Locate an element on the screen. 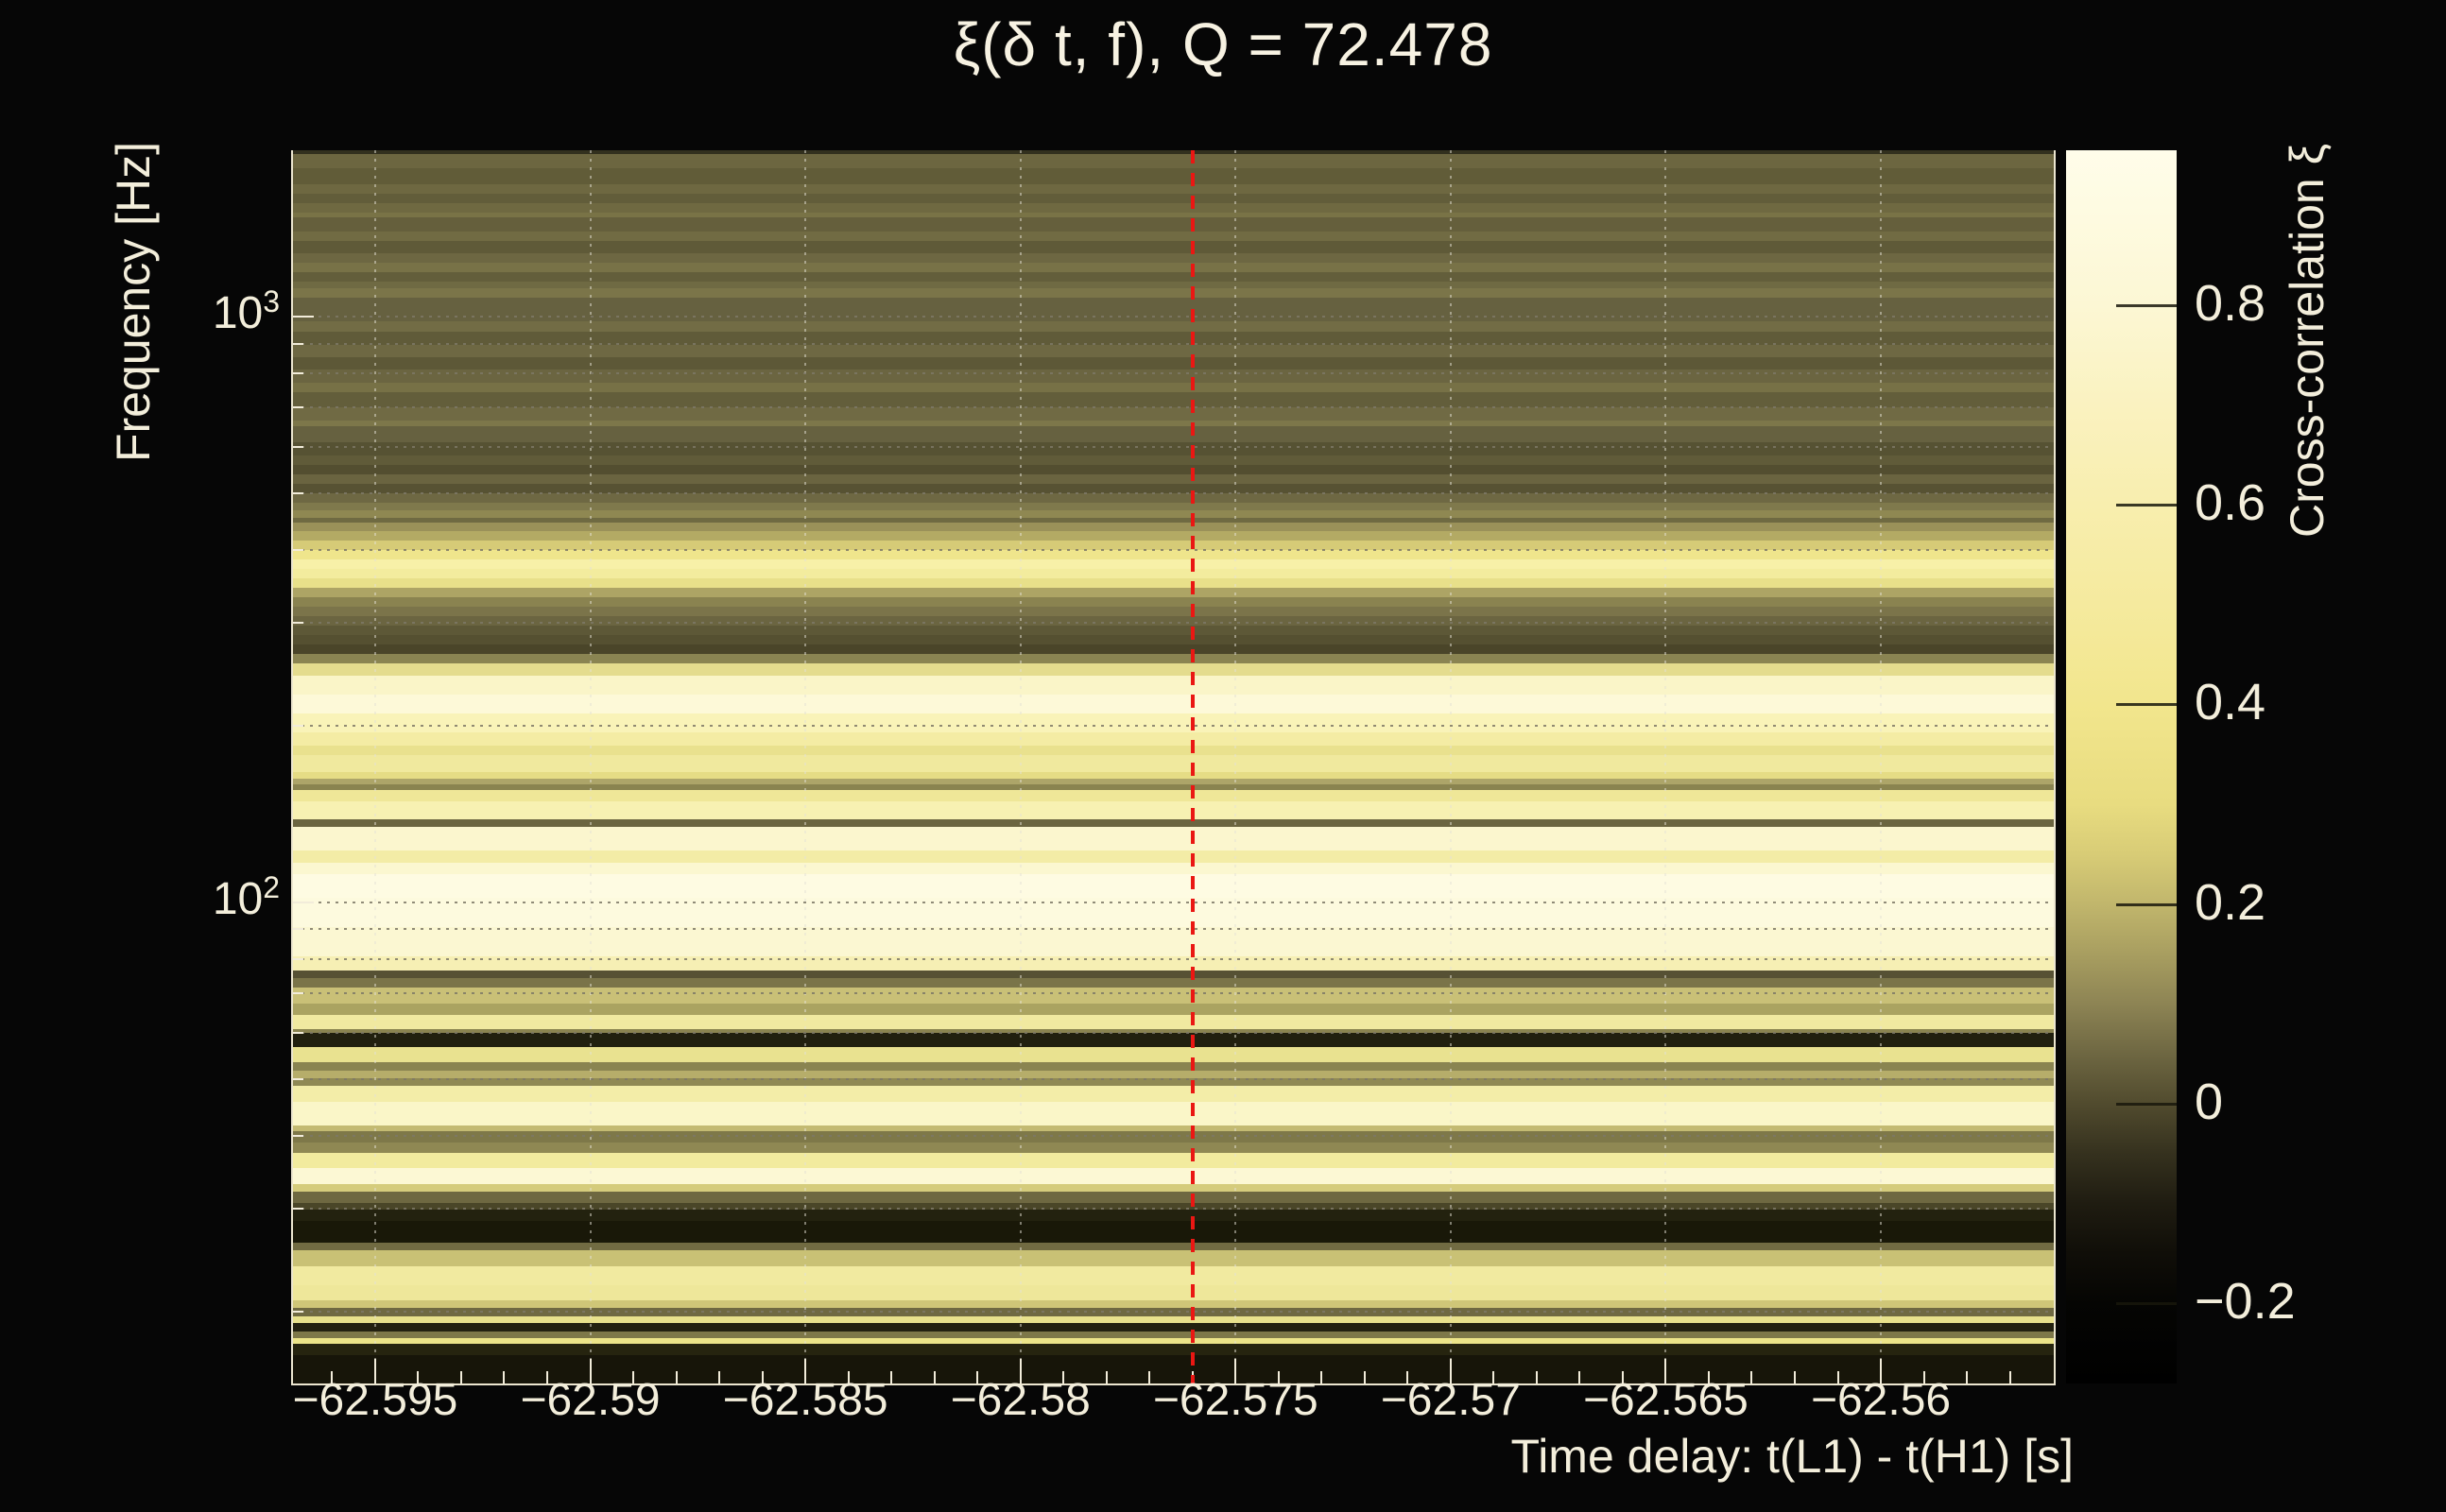 Image resolution: width=2446 pixels, height=1512 pixels. x-tick-label: −62.575 is located at coordinates (1235, 1400).